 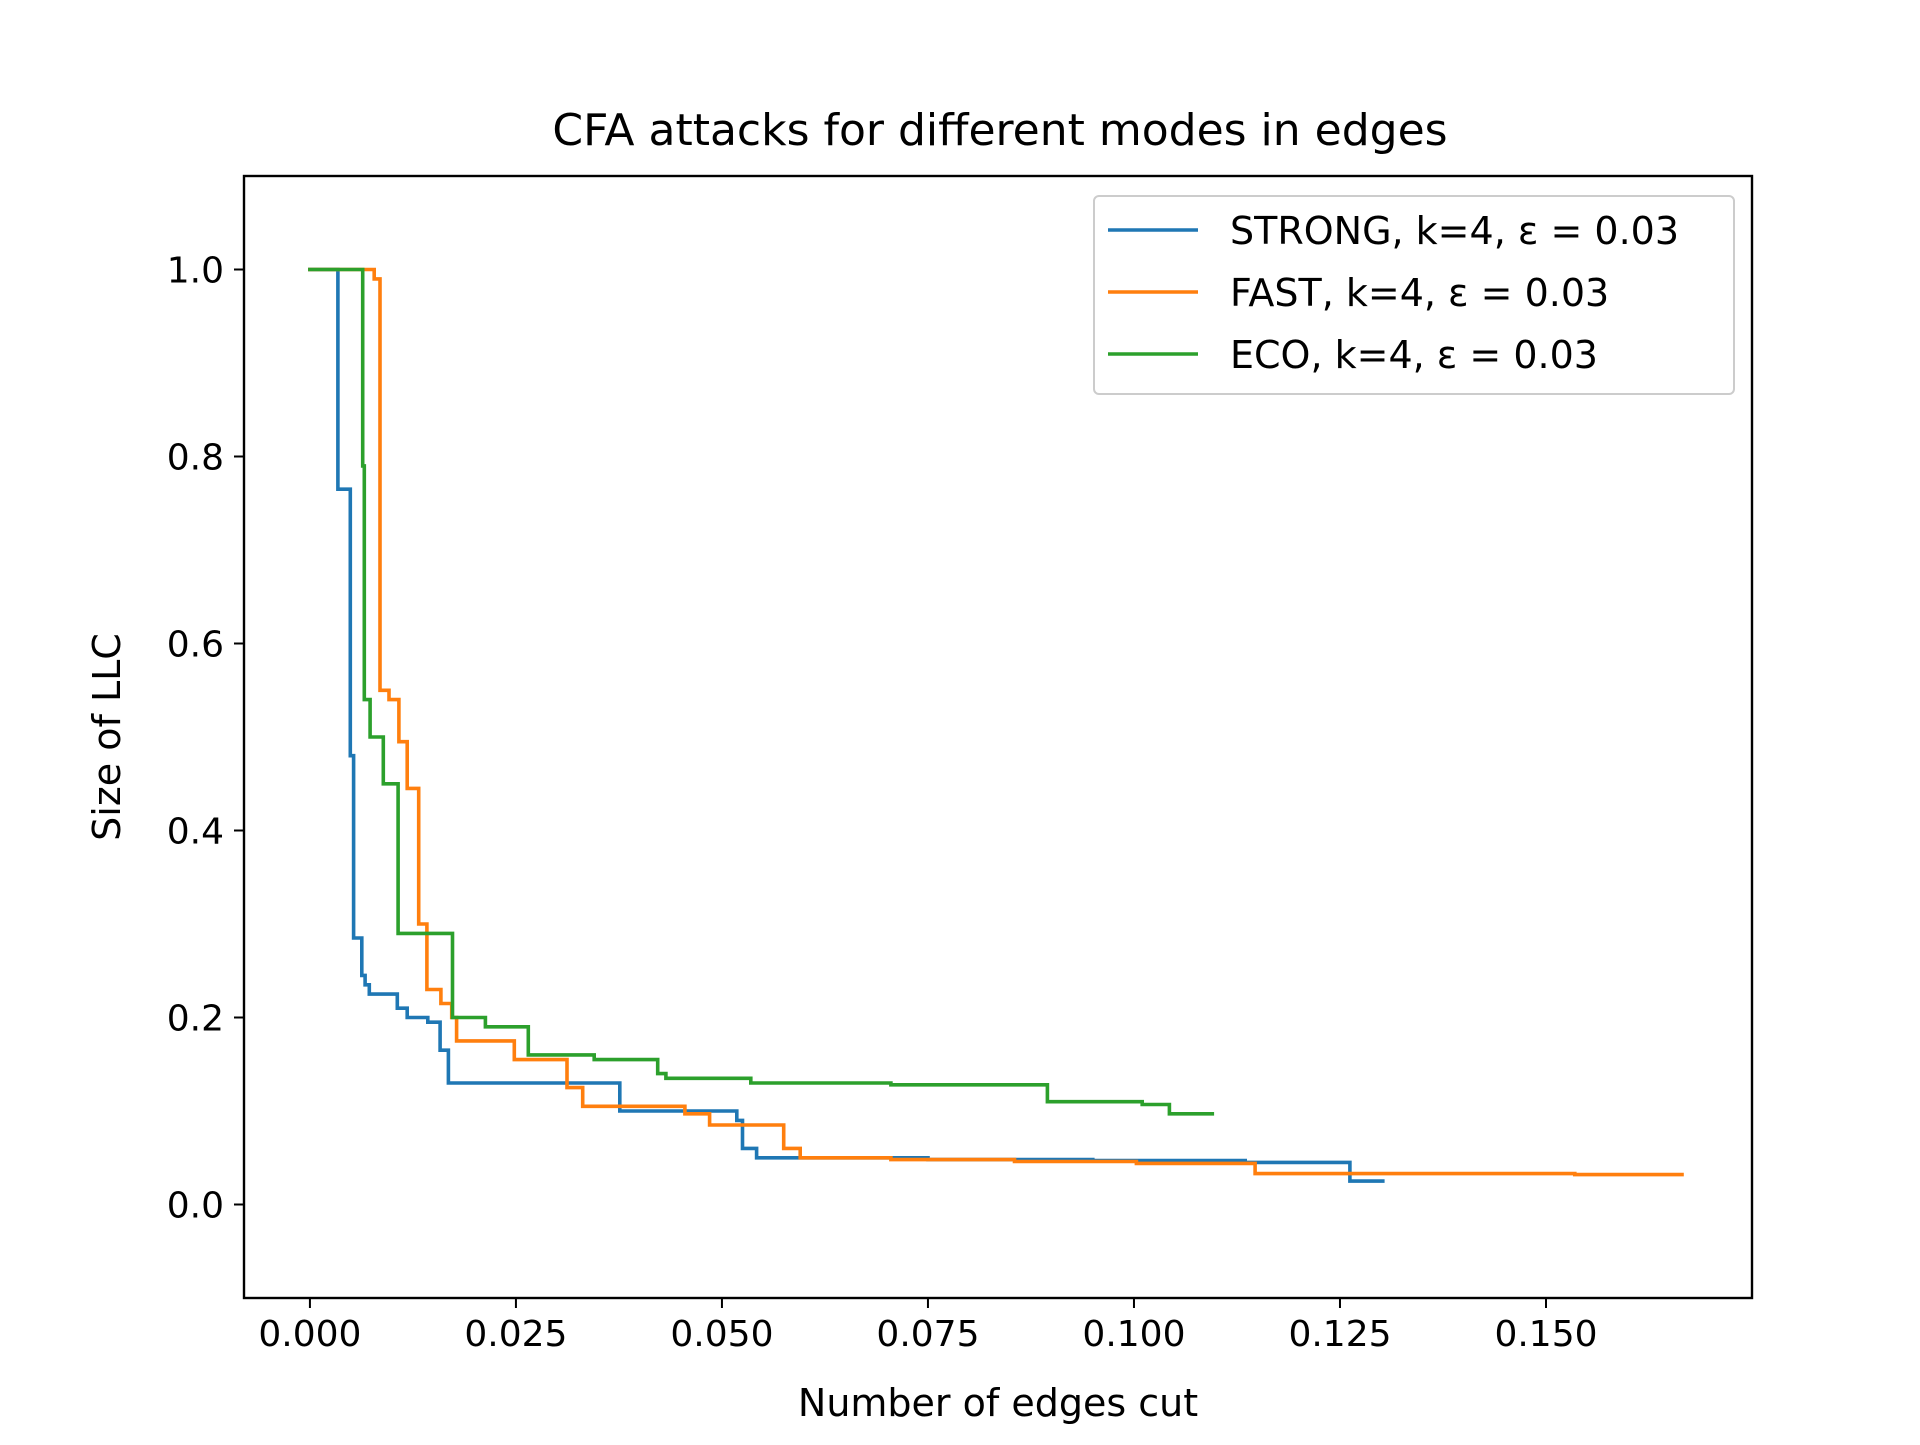 What do you see at coordinates (107, 737) in the screenshot?
I see `y-axis-label: Size of LLC` at bounding box center [107, 737].